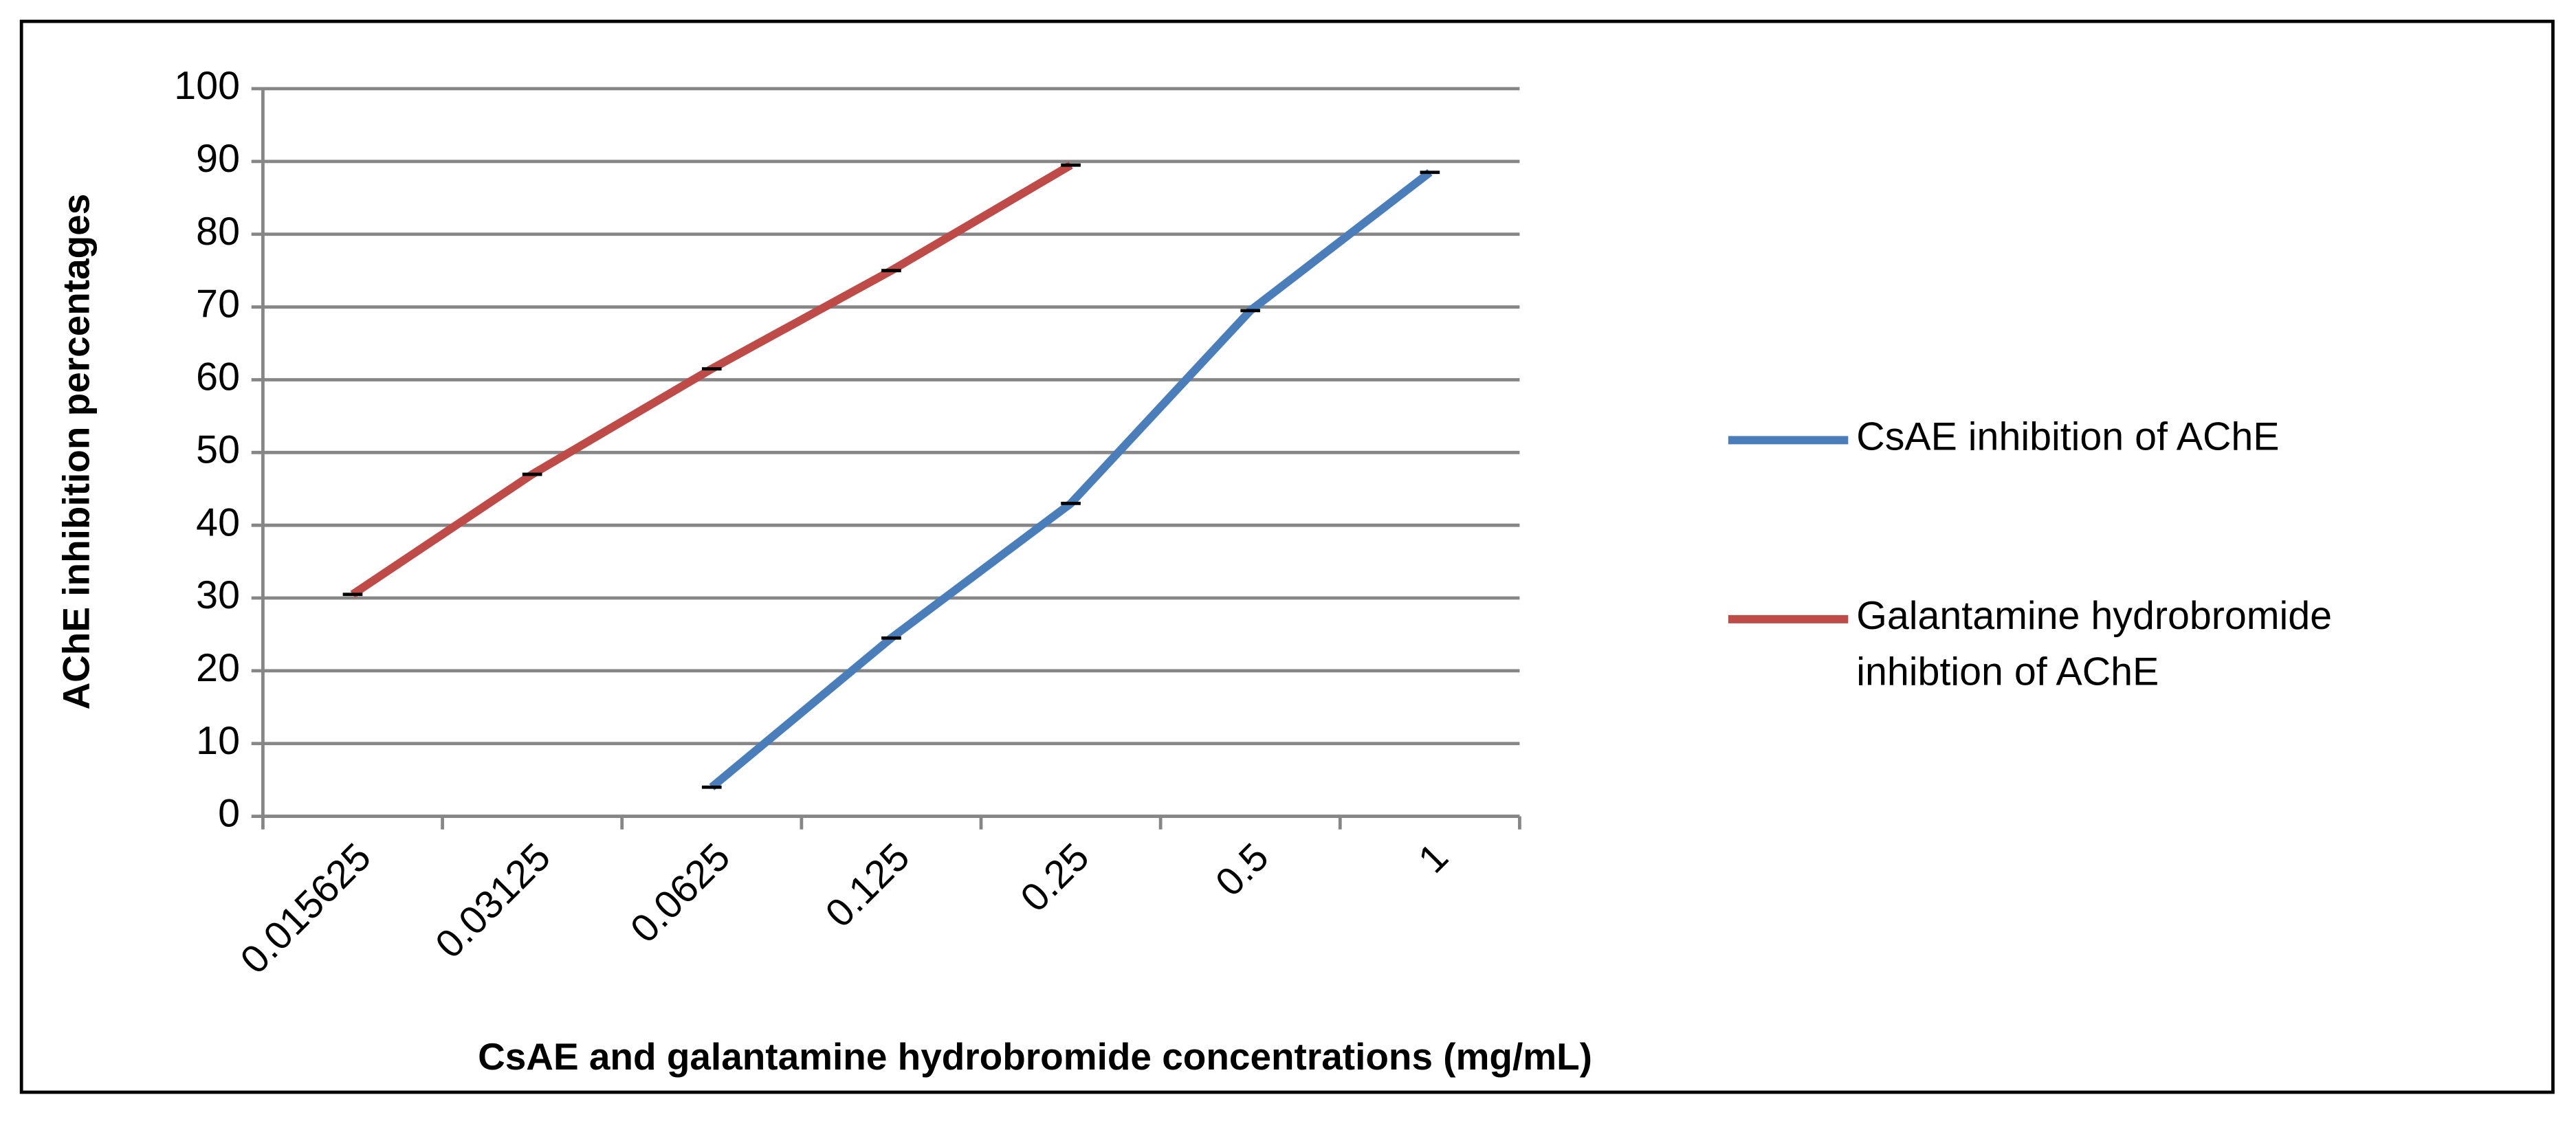 Image resolution: width=2576 pixels, height=1130 pixels. I want to click on legend-label: CsAE inhibition of AChE, so click(2068, 438).